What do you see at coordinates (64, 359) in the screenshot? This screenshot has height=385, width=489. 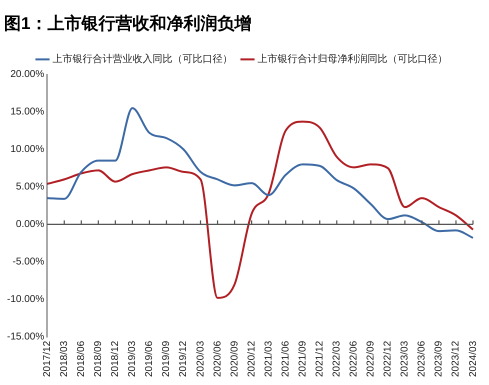 I see `x-tick-label: 2018/03` at bounding box center [64, 359].